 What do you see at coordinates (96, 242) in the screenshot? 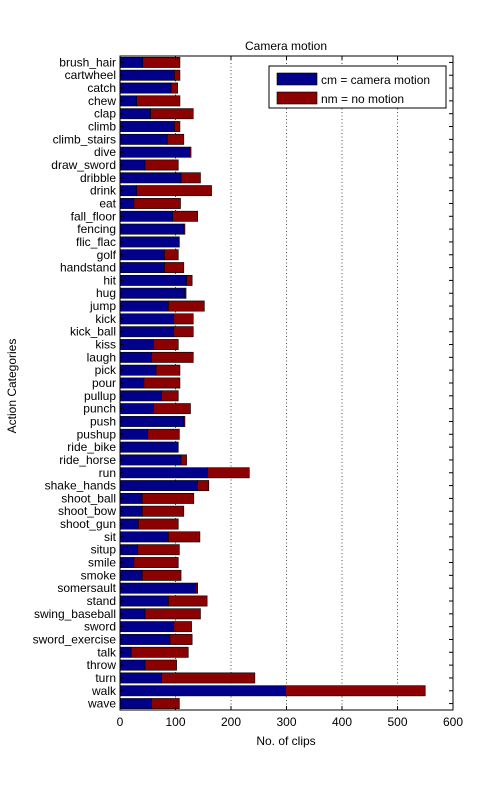
I see `category-label: flic_flac` at bounding box center [96, 242].